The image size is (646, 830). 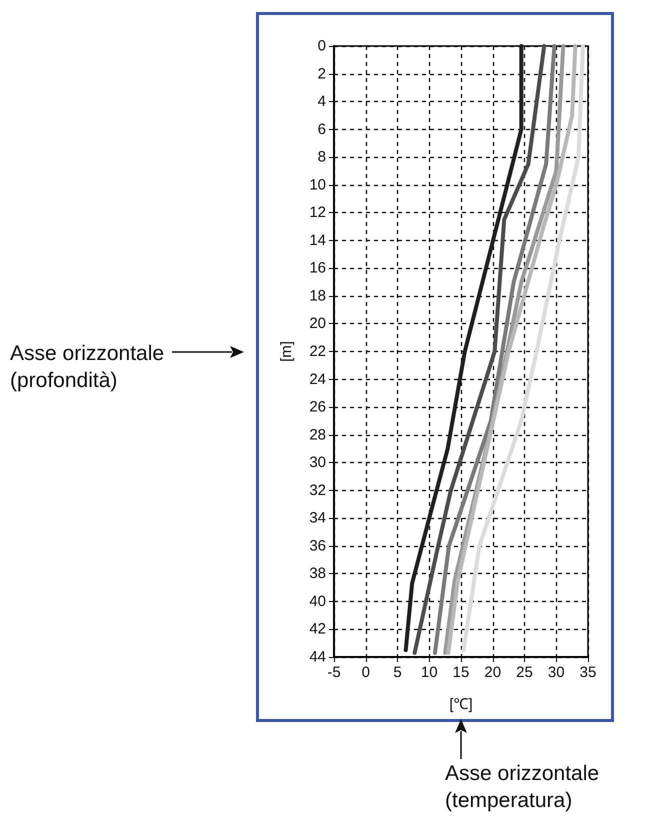 I want to click on y-tick-label: 20, so click(x=317, y=323).